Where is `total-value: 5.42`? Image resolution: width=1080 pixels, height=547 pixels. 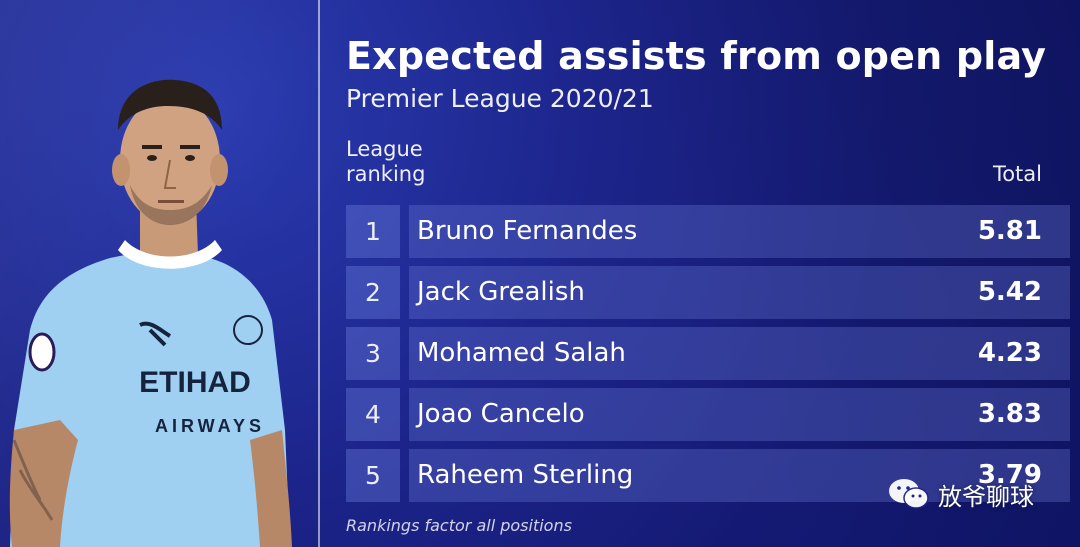 total-value: 5.42 is located at coordinates (1009, 292).